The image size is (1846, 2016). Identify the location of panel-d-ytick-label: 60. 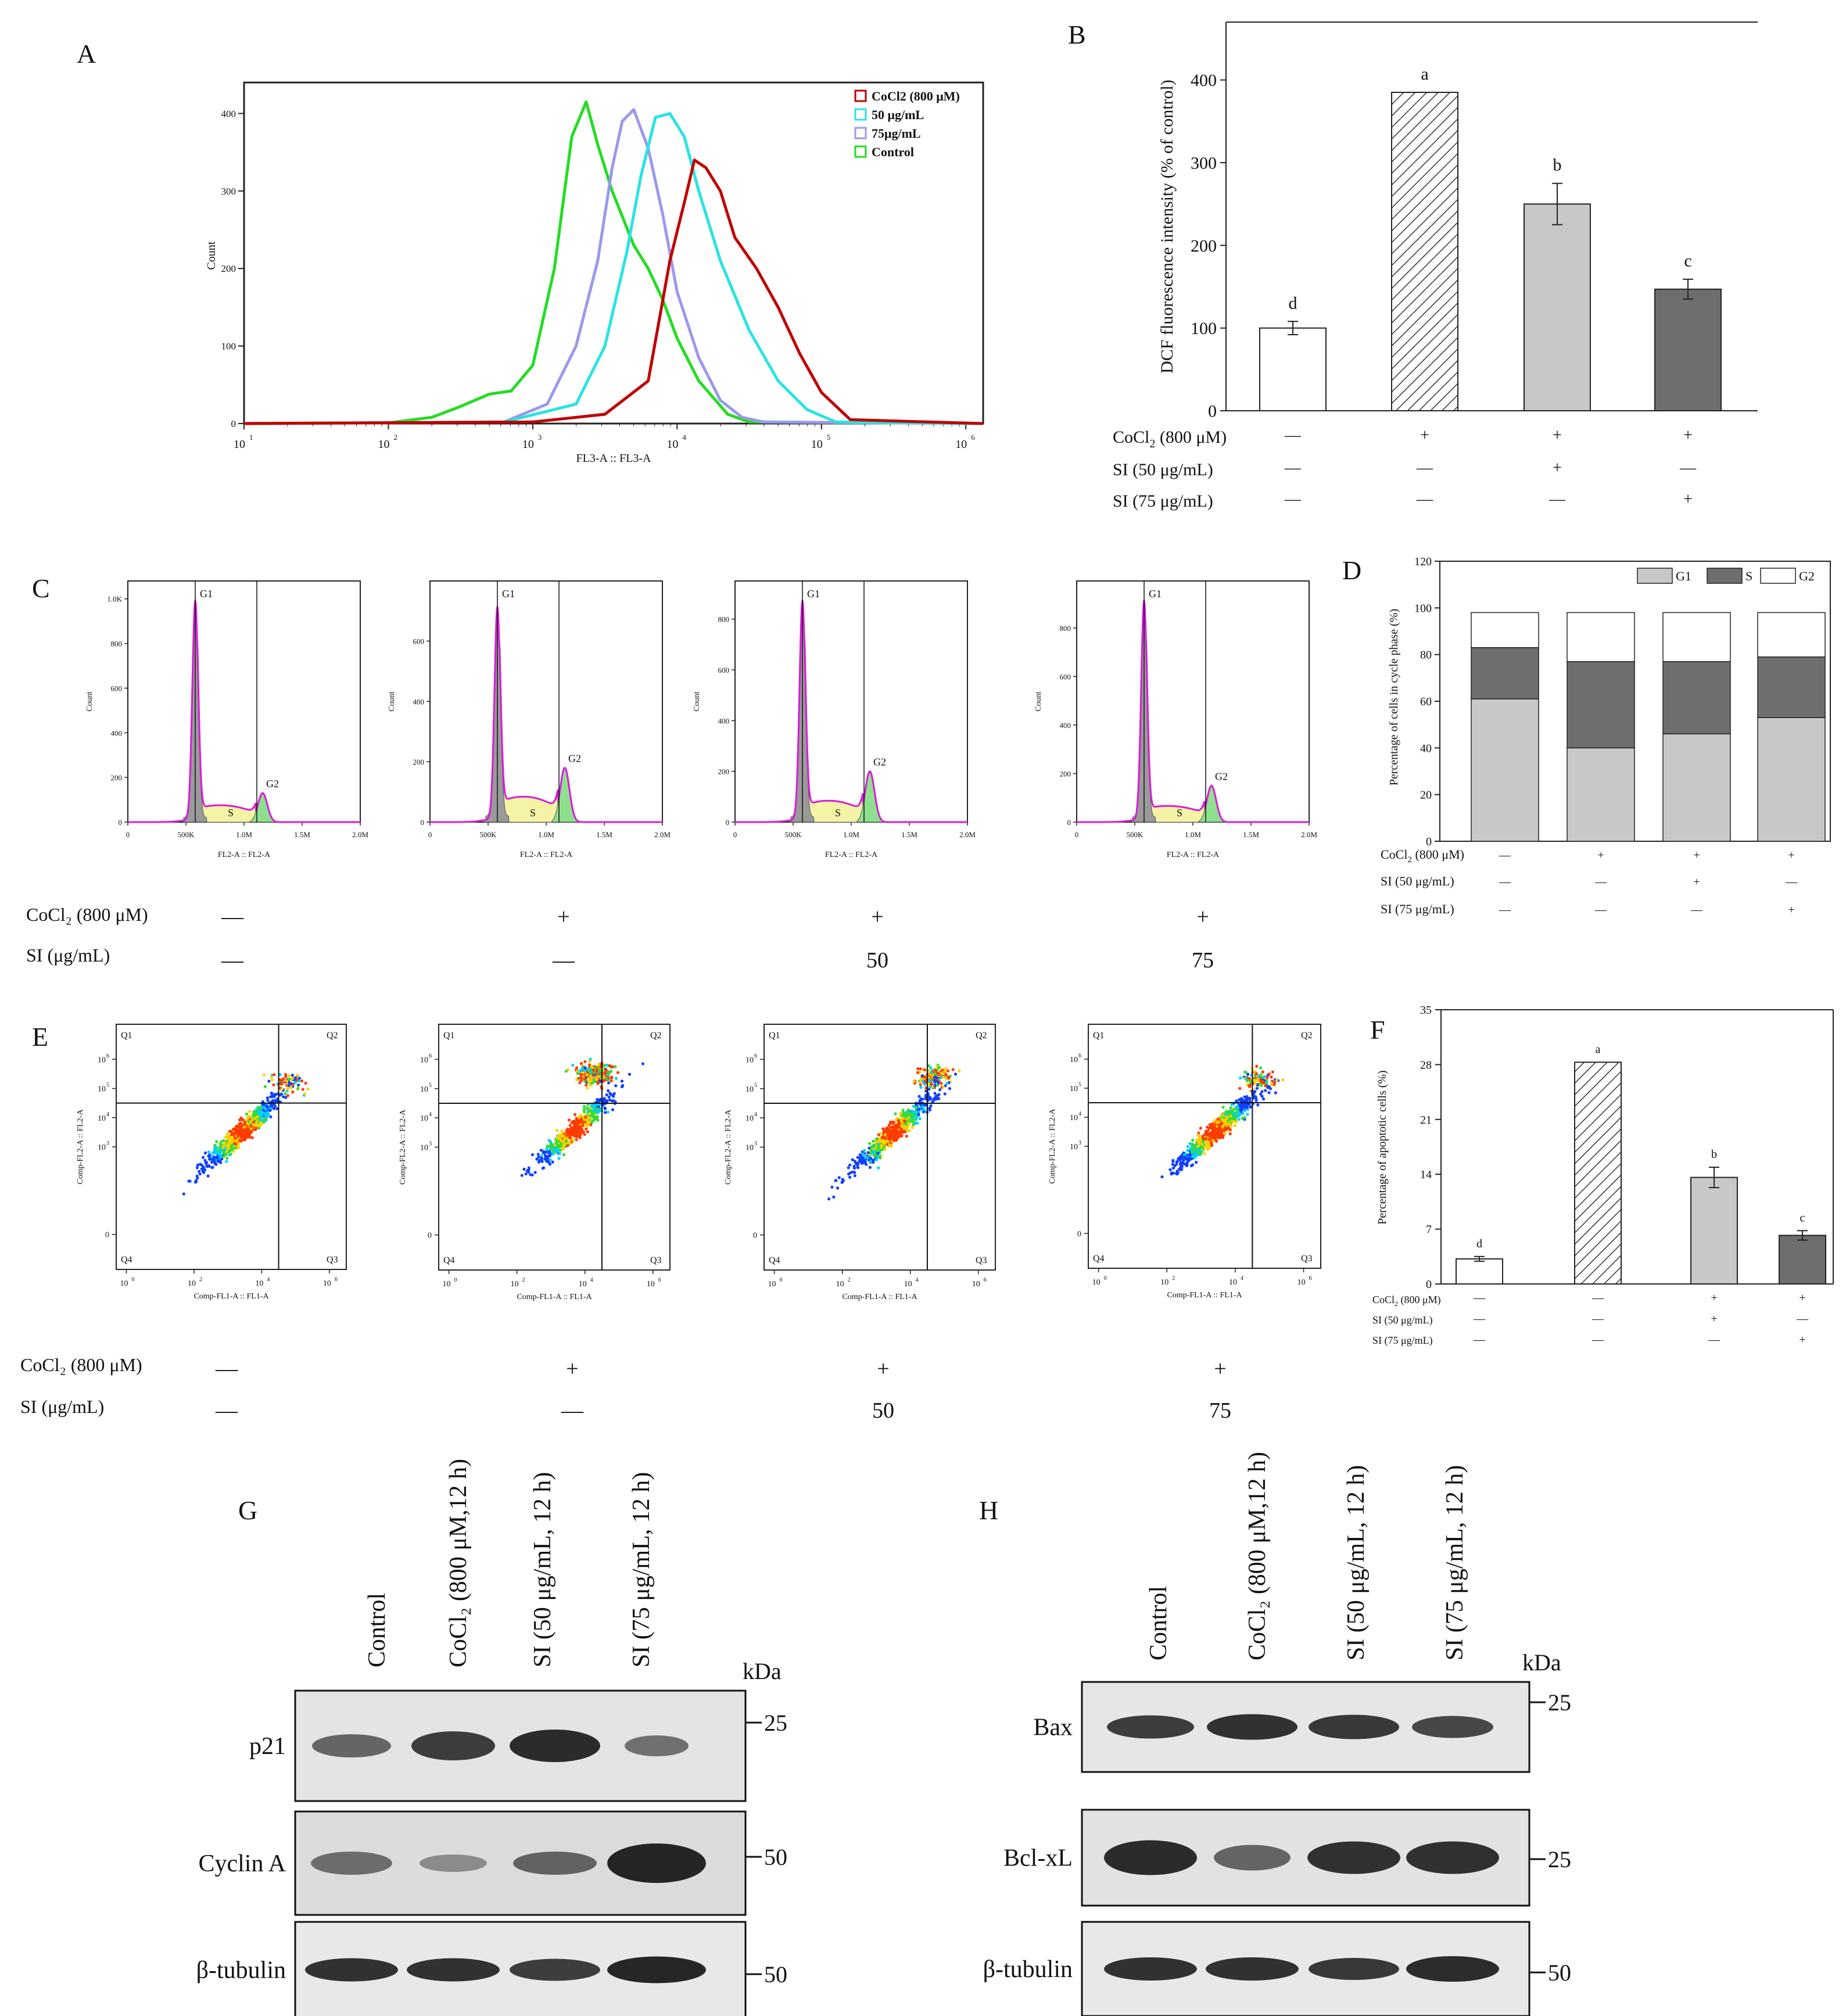
(1426, 702).